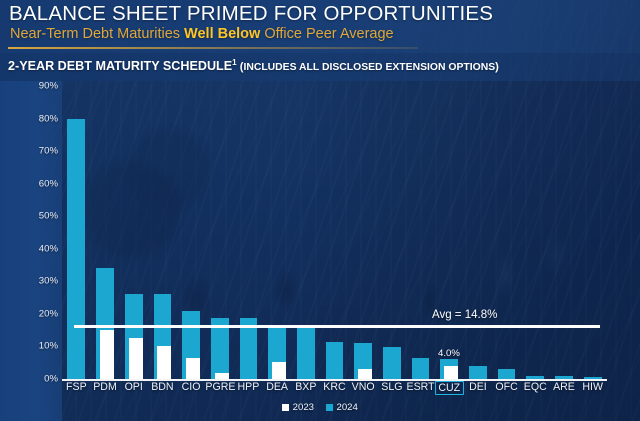 The image size is (640, 421). What do you see at coordinates (277, 387) in the screenshot?
I see `x-axis-tick-dea: DEA` at bounding box center [277, 387].